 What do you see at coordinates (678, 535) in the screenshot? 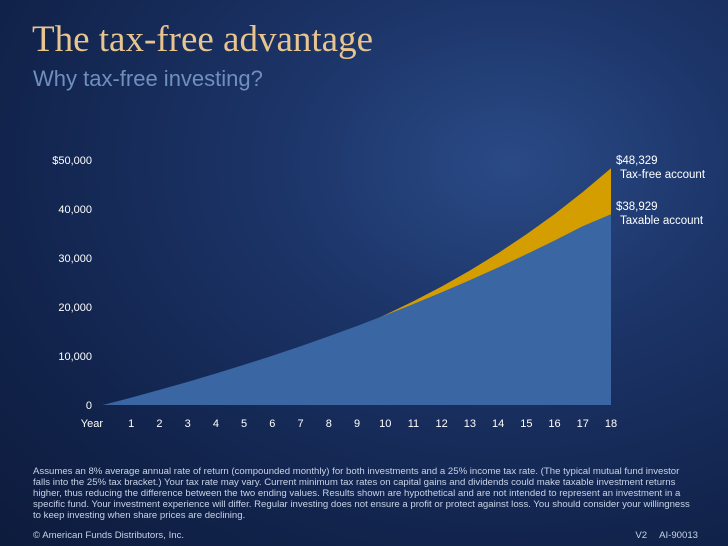
I see `code-label: AI-90013` at bounding box center [678, 535].